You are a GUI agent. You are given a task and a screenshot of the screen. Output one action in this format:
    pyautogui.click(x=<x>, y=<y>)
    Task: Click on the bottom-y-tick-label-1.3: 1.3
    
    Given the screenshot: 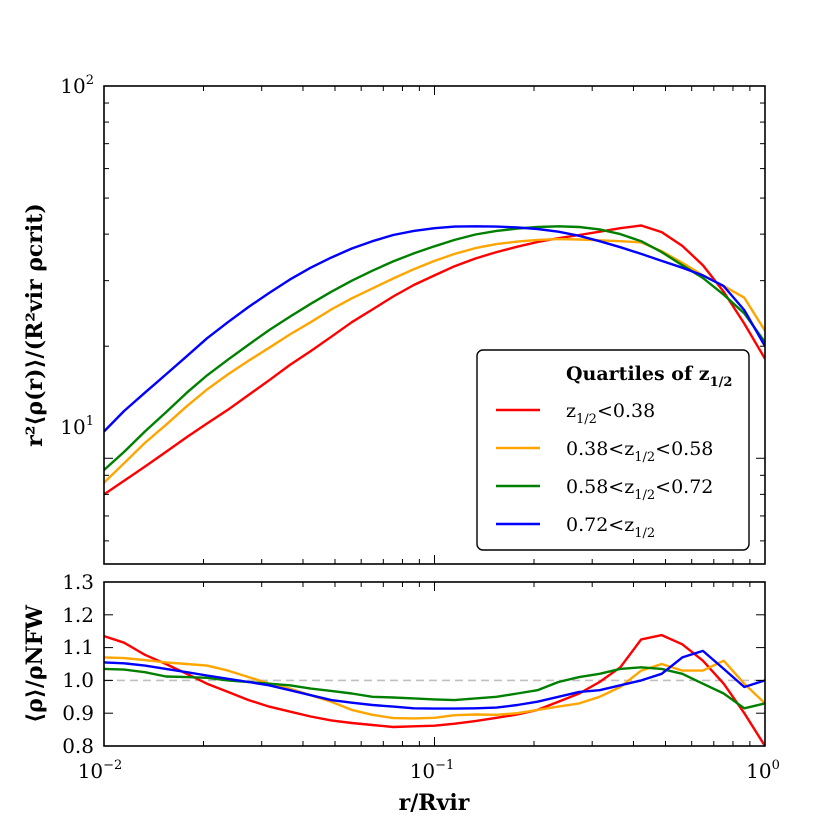 What is the action you would take?
    pyautogui.click(x=78, y=582)
    